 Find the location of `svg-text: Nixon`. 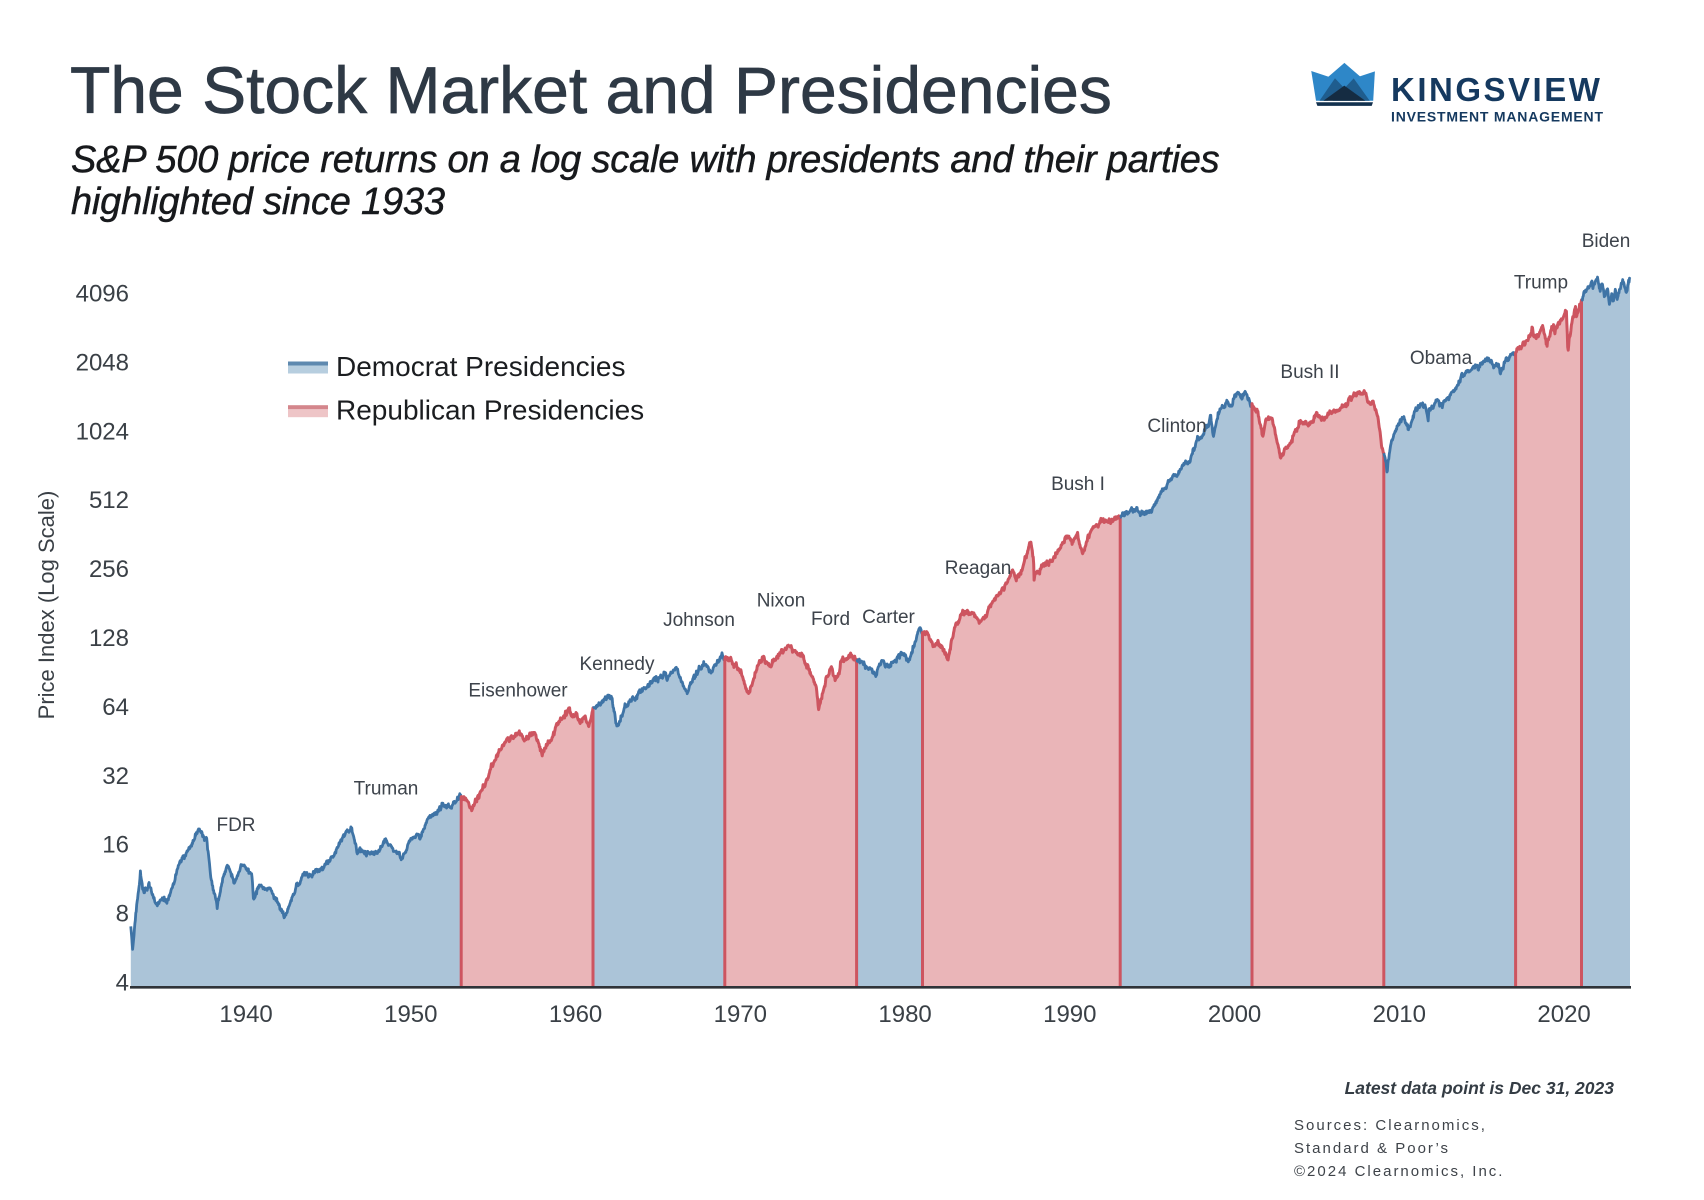

svg-text: Nixon is located at coordinates (781, 601).